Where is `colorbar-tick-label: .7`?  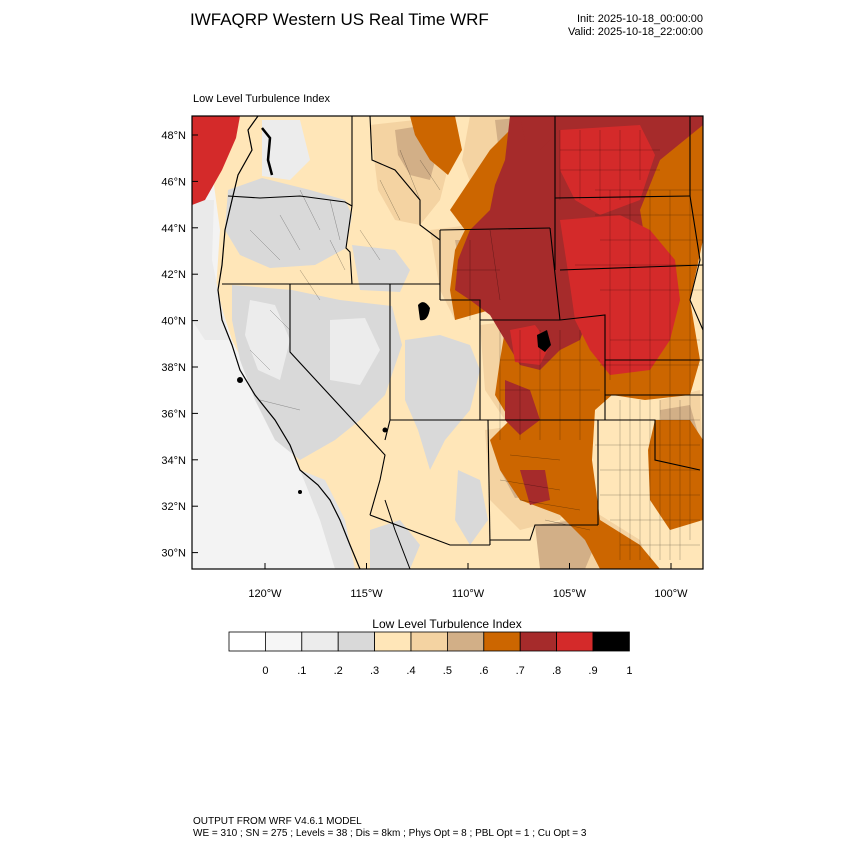 colorbar-tick-label: .7 is located at coordinates (520, 671).